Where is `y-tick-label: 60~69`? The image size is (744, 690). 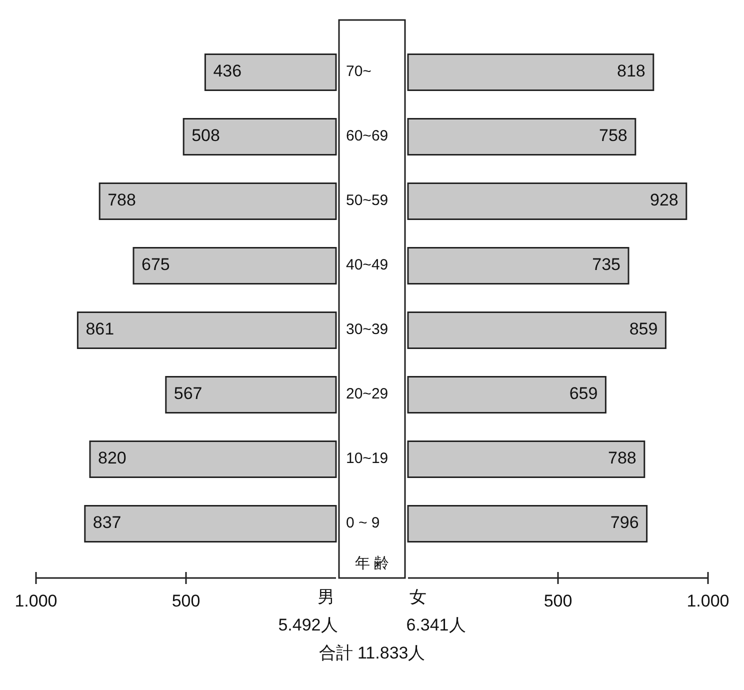
y-tick-label: 60~69 is located at coordinates (367, 136).